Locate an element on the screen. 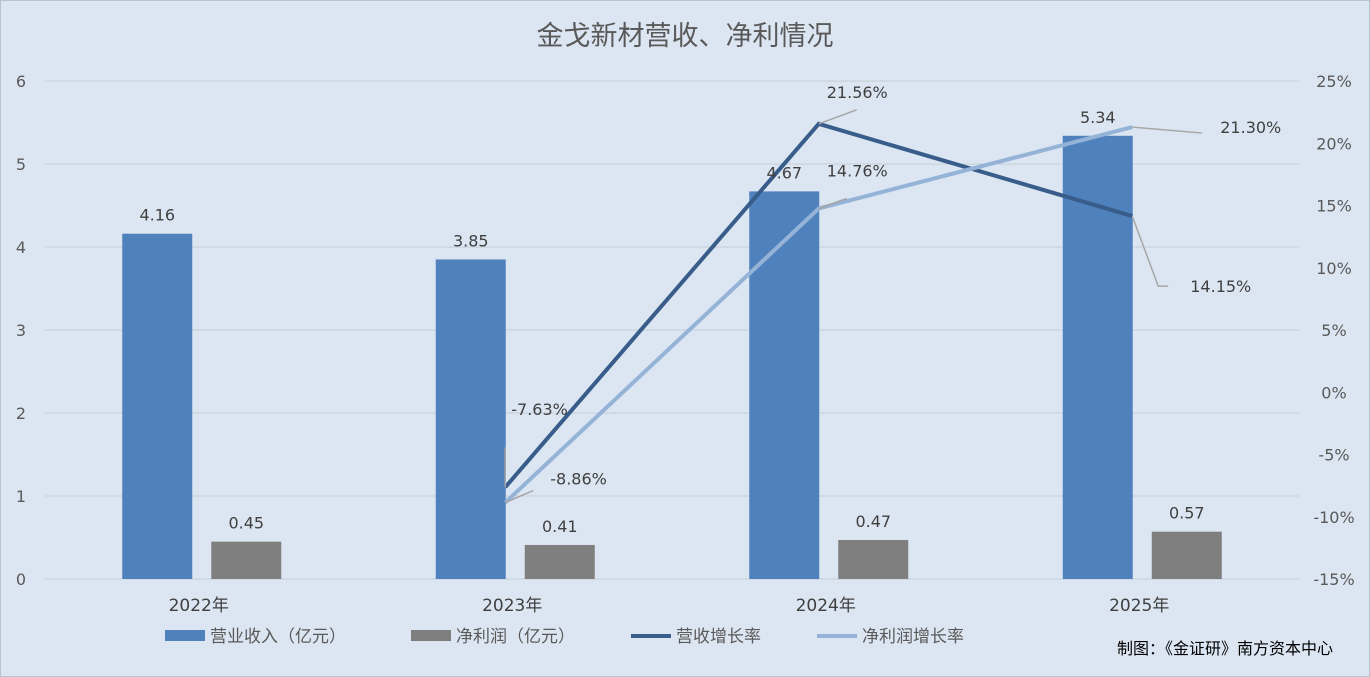  left-axis-tick-label: 4 is located at coordinates (21, 247).